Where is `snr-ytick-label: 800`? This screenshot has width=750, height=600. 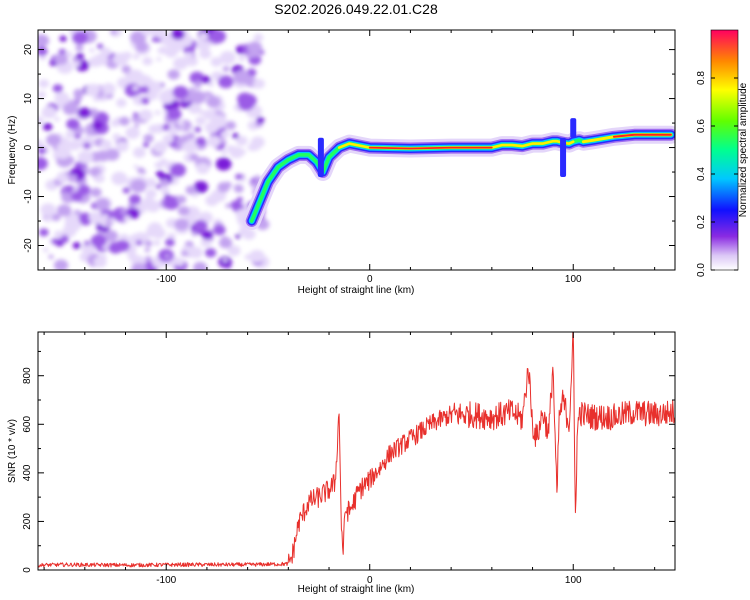
snr-ytick-label: 800 is located at coordinates (27, 375).